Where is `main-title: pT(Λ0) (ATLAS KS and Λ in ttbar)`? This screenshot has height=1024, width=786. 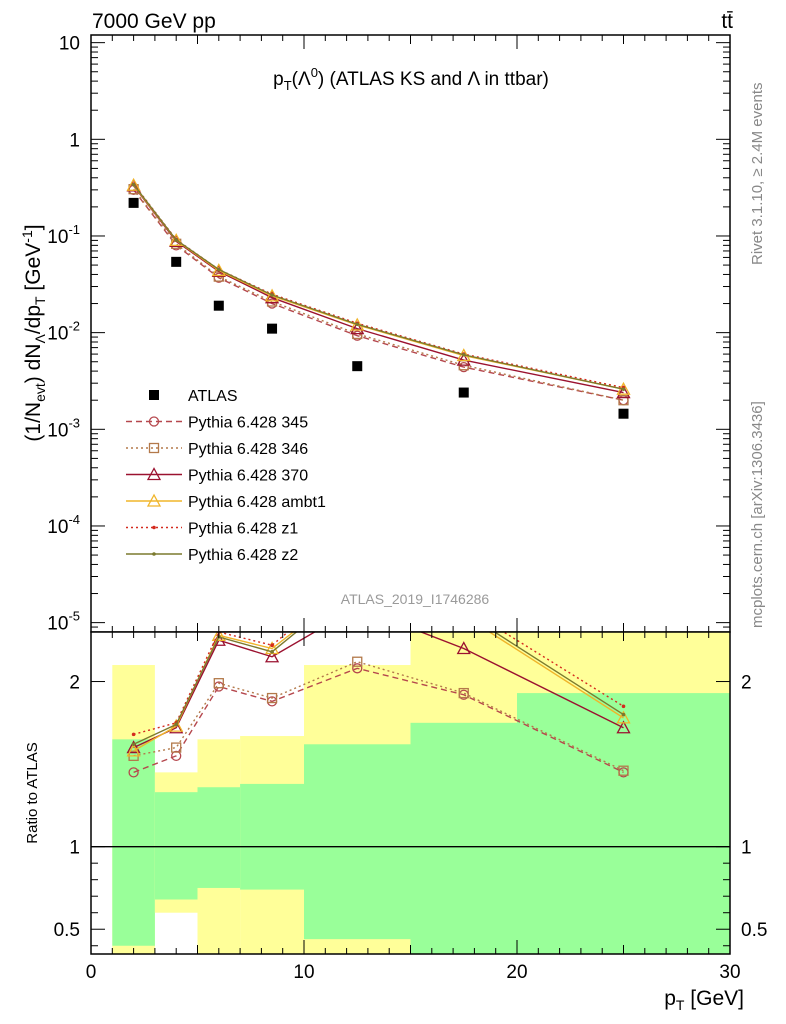
main-title: pT(Λ0) (ATLAS KS and Λ in ttbar) is located at coordinates (411, 79).